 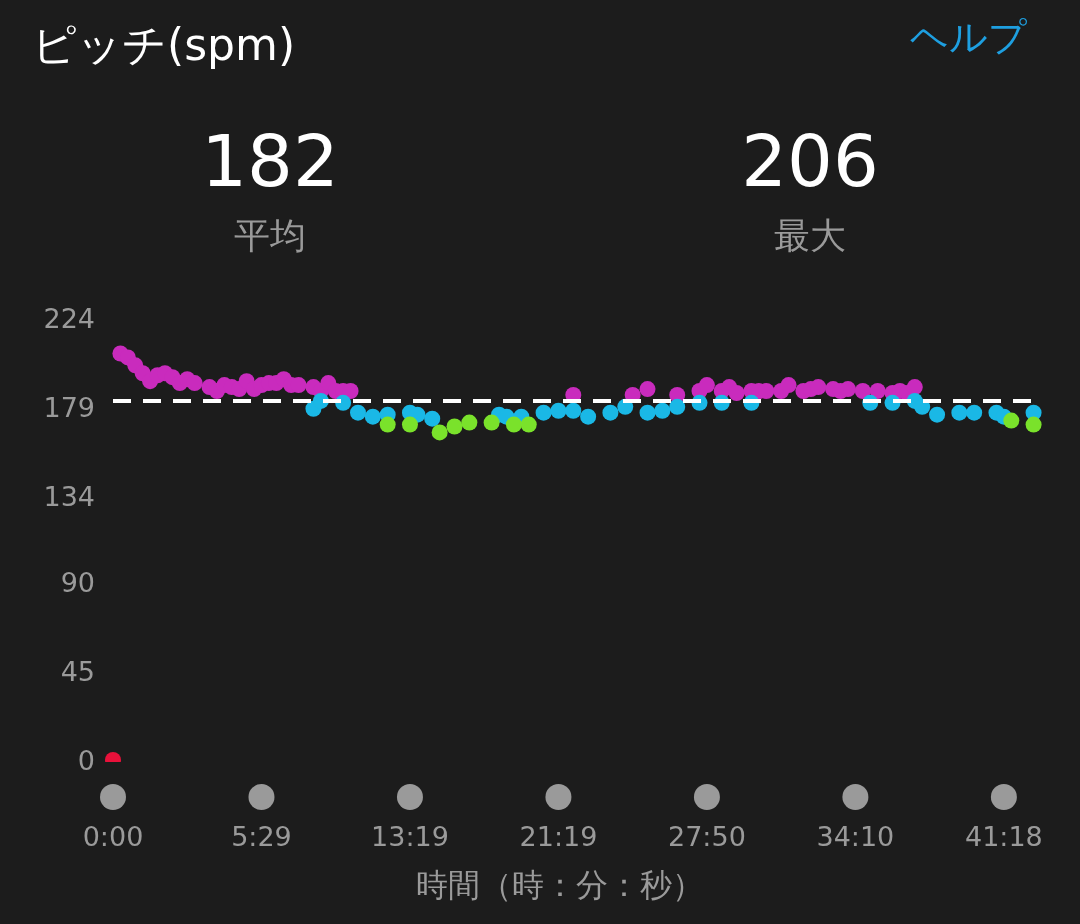 I want to click on x-tick-label: 5:29, so click(x=261, y=836).